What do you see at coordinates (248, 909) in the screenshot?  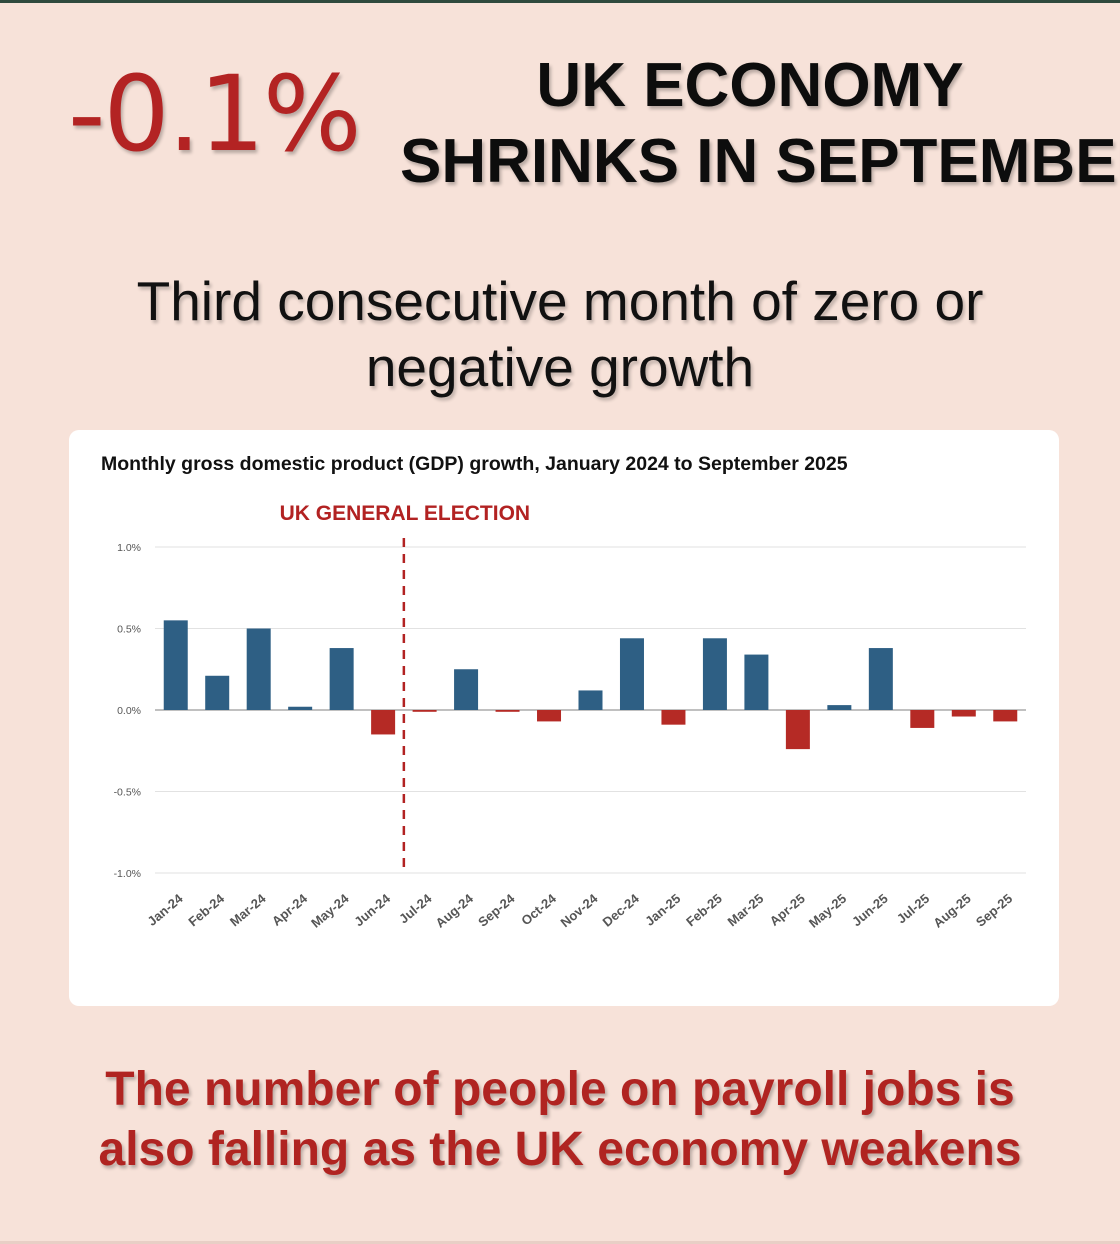 I see `x-tick-label: Mar-24` at bounding box center [248, 909].